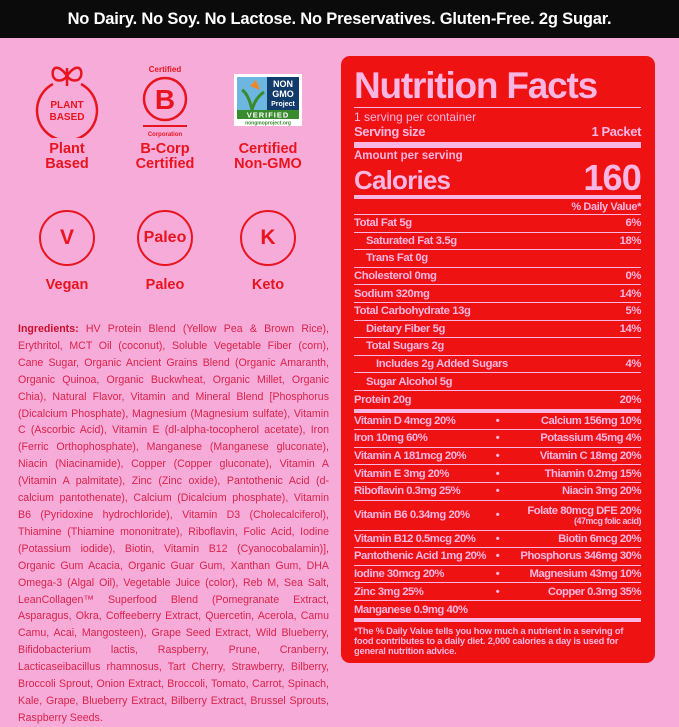 The width and height of the screenshot is (679, 727). I want to click on vitamin-row: Zinc 3mg 25% • Copper 0.3mg 35%, so click(498, 592).